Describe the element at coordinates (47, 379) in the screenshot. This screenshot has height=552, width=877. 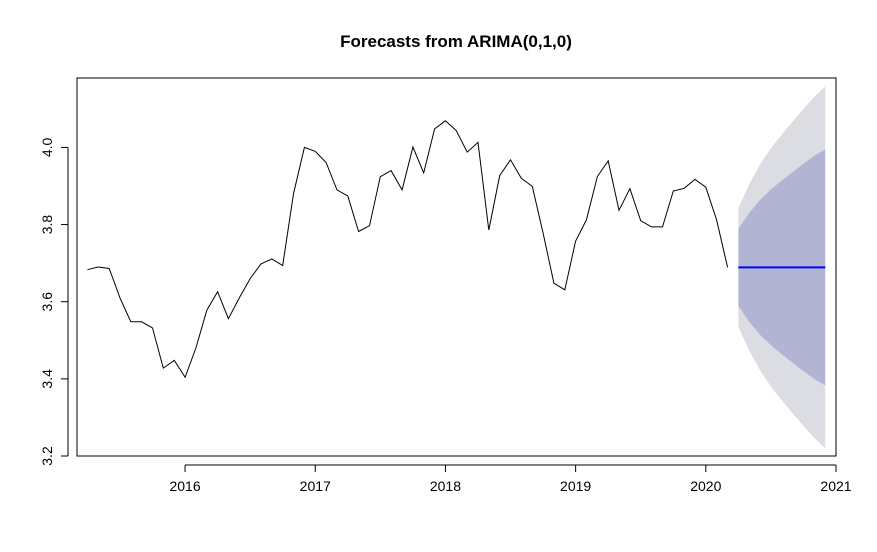
I see `y-tick-label: 3.4` at that location.